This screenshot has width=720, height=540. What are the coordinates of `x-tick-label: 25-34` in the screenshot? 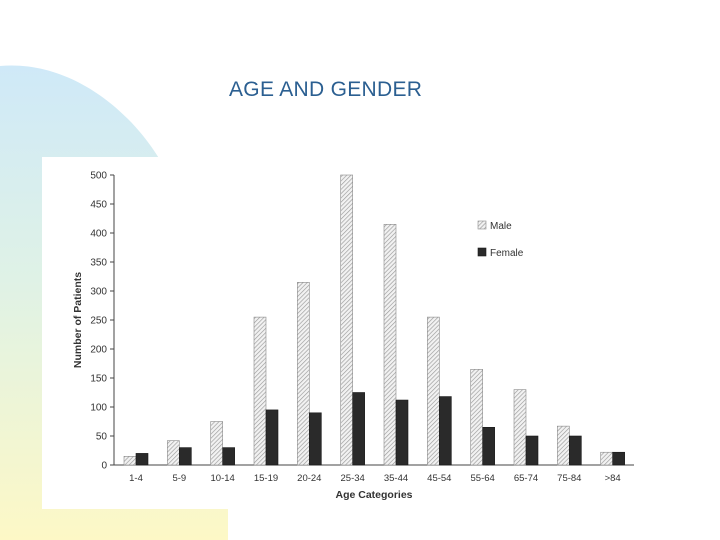 It's located at (353, 478).